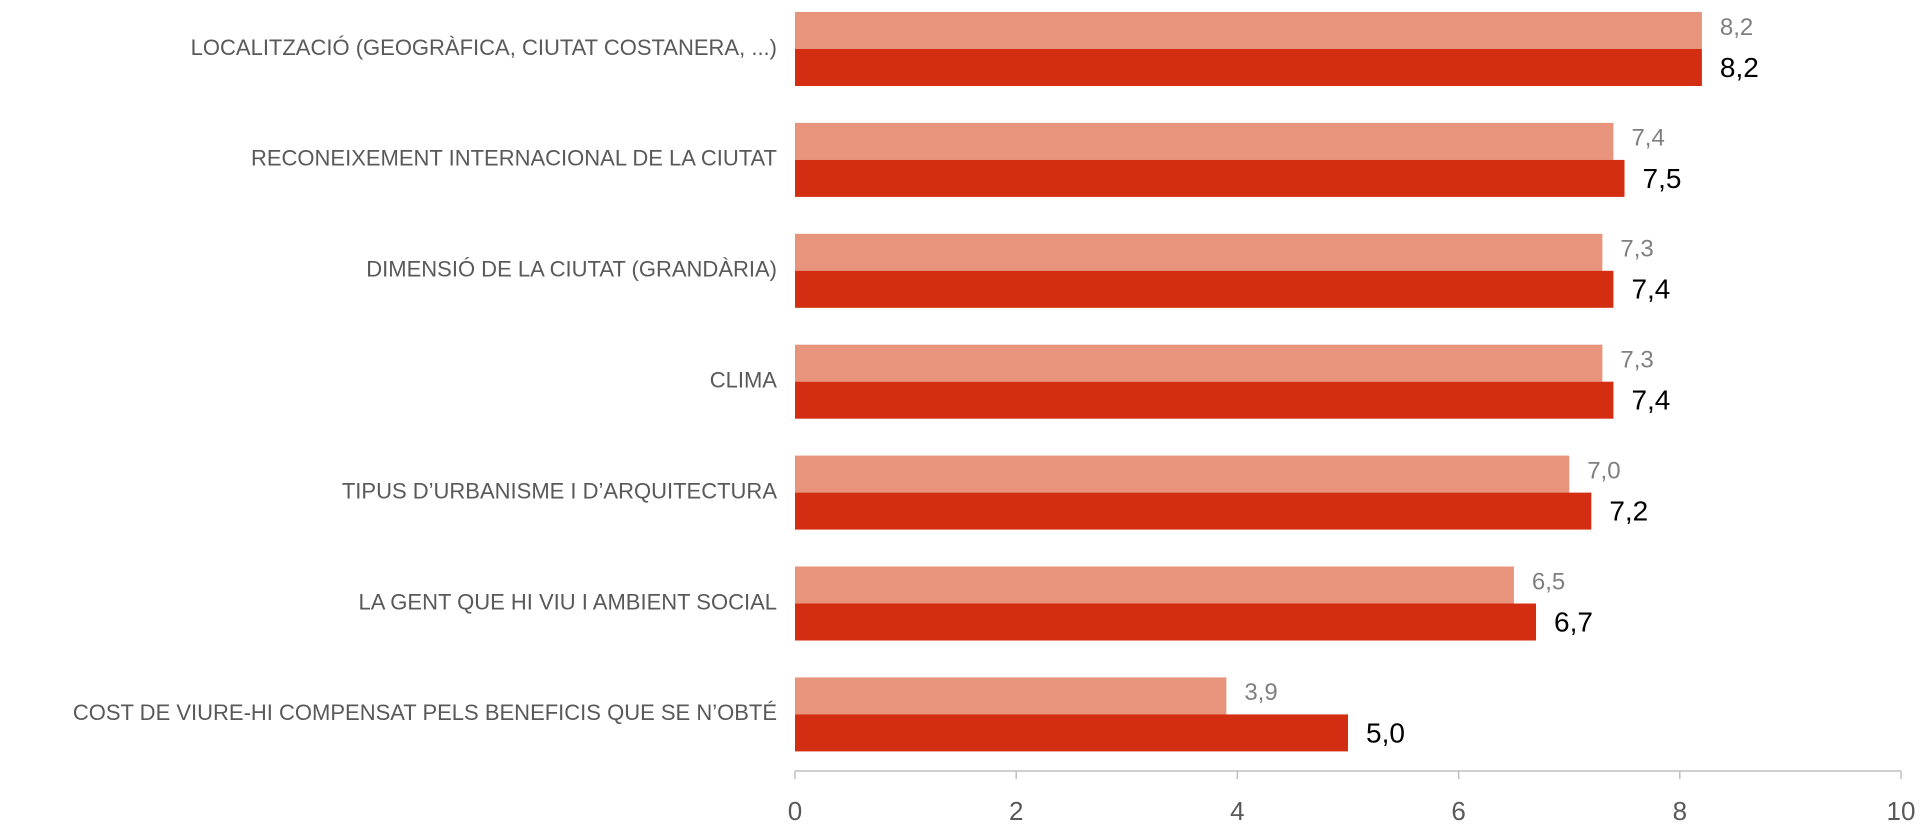 Image resolution: width=1926 pixels, height=826 pixels. What do you see at coordinates (1458, 811) in the screenshot?
I see `x-tick-label: 6` at bounding box center [1458, 811].